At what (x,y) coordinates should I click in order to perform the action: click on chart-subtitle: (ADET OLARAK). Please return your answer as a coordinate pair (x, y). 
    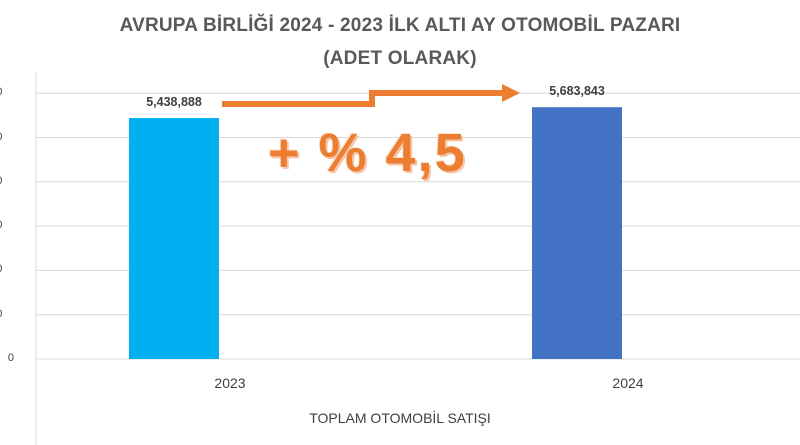
    Looking at the image, I should click on (400, 58).